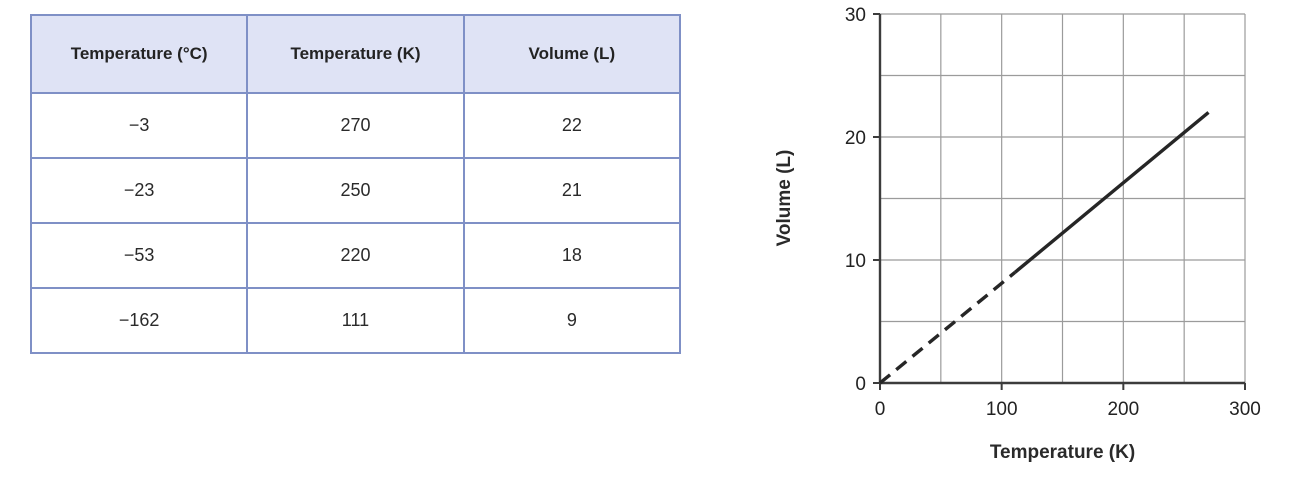 The width and height of the screenshot is (1300, 482). I want to click on table-cell: −23, so click(139, 190).